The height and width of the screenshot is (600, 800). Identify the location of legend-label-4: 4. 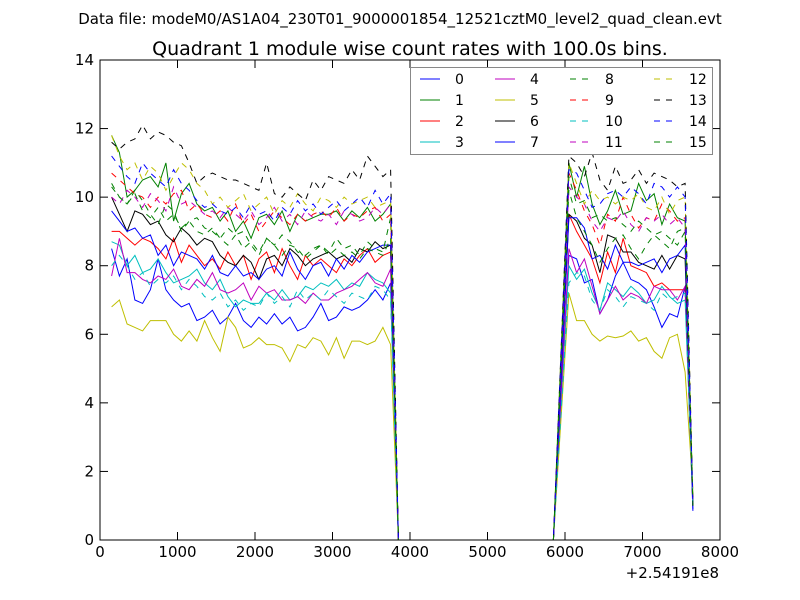
(534, 80).